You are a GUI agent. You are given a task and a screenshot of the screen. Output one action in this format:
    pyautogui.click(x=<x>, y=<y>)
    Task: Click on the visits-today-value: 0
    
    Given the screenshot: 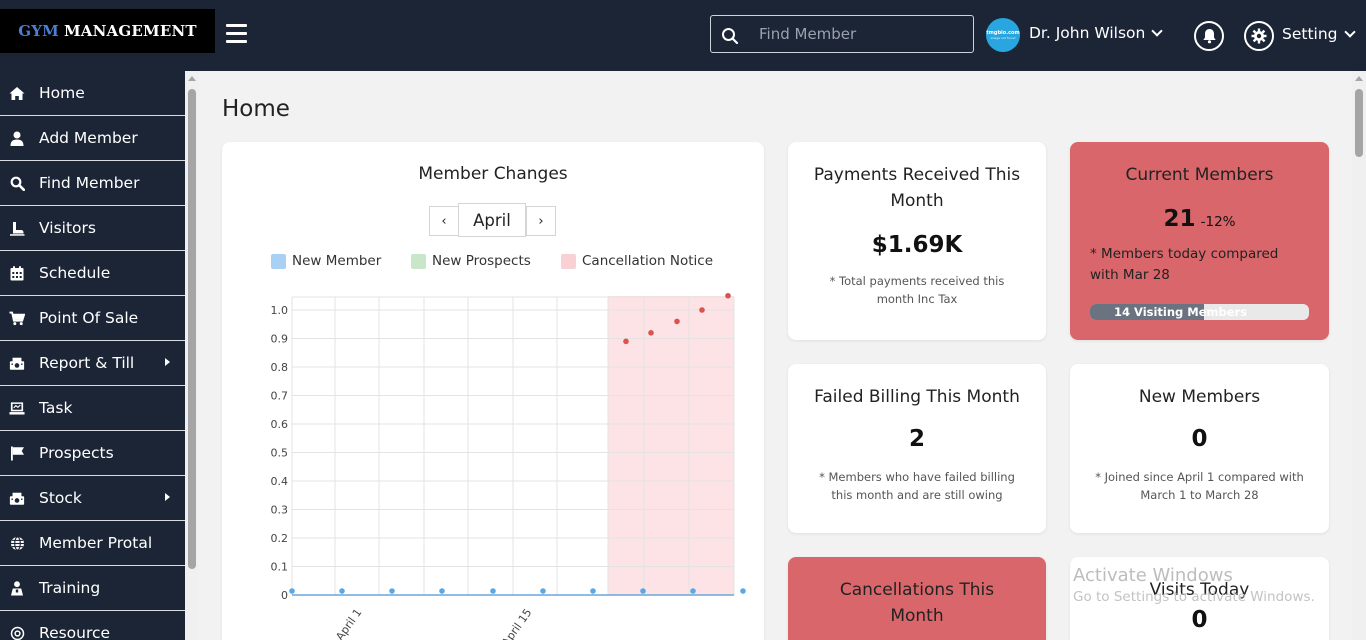 What is the action you would take?
    pyautogui.click(x=1199, y=620)
    